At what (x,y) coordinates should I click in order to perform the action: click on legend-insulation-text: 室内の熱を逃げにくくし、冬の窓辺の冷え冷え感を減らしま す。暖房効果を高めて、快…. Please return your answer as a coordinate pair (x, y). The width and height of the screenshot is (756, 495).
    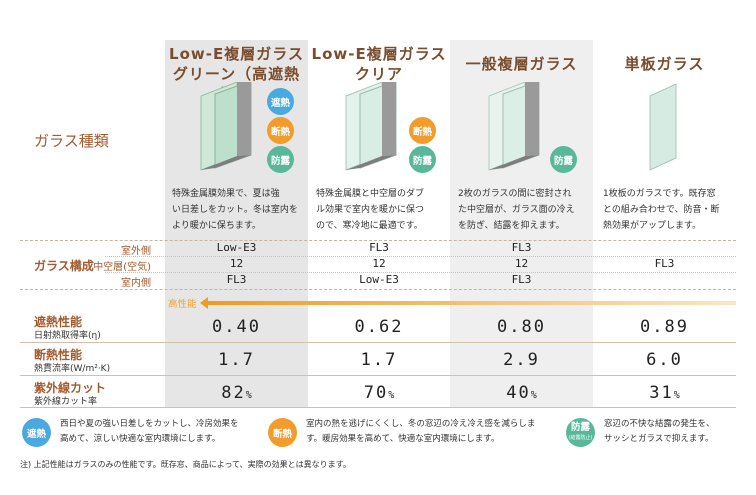
    Looking at the image, I should click on (420, 432).